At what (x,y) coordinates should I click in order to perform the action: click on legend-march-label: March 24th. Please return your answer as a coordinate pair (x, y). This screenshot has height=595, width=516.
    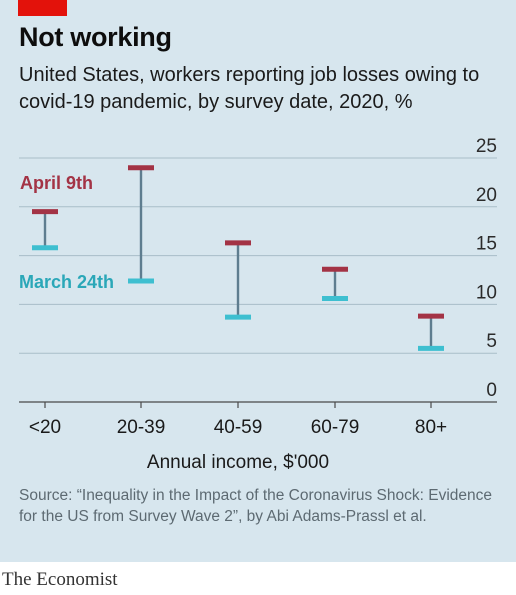
    Looking at the image, I should click on (66, 282).